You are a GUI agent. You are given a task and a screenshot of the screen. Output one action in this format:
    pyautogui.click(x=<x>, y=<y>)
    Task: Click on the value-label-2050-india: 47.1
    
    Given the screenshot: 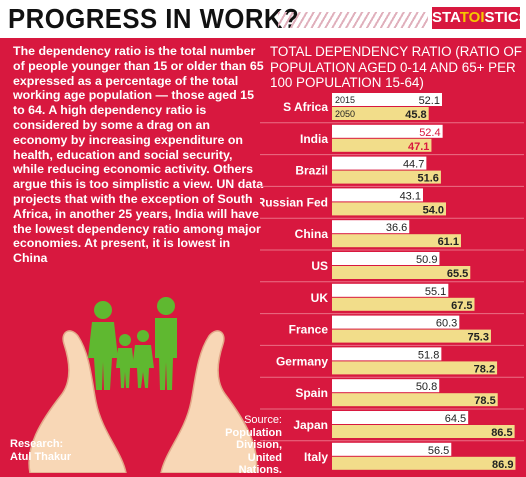 What is the action you would take?
    pyautogui.click(x=418, y=147)
    